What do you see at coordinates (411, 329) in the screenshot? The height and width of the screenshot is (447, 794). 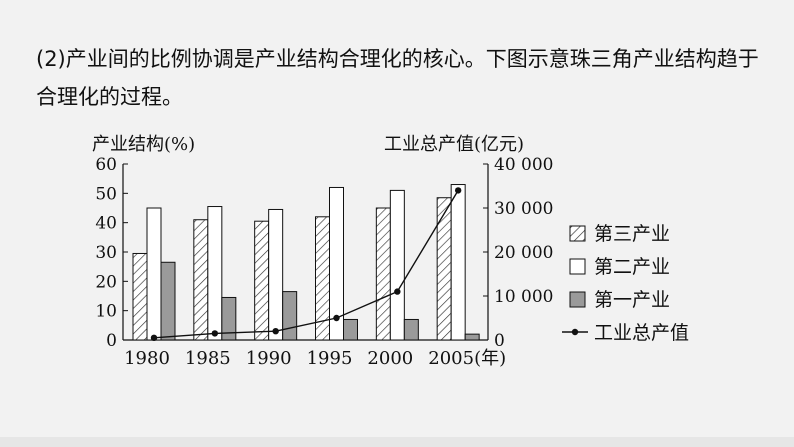 I see `bar-gray-2000` at bounding box center [411, 329].